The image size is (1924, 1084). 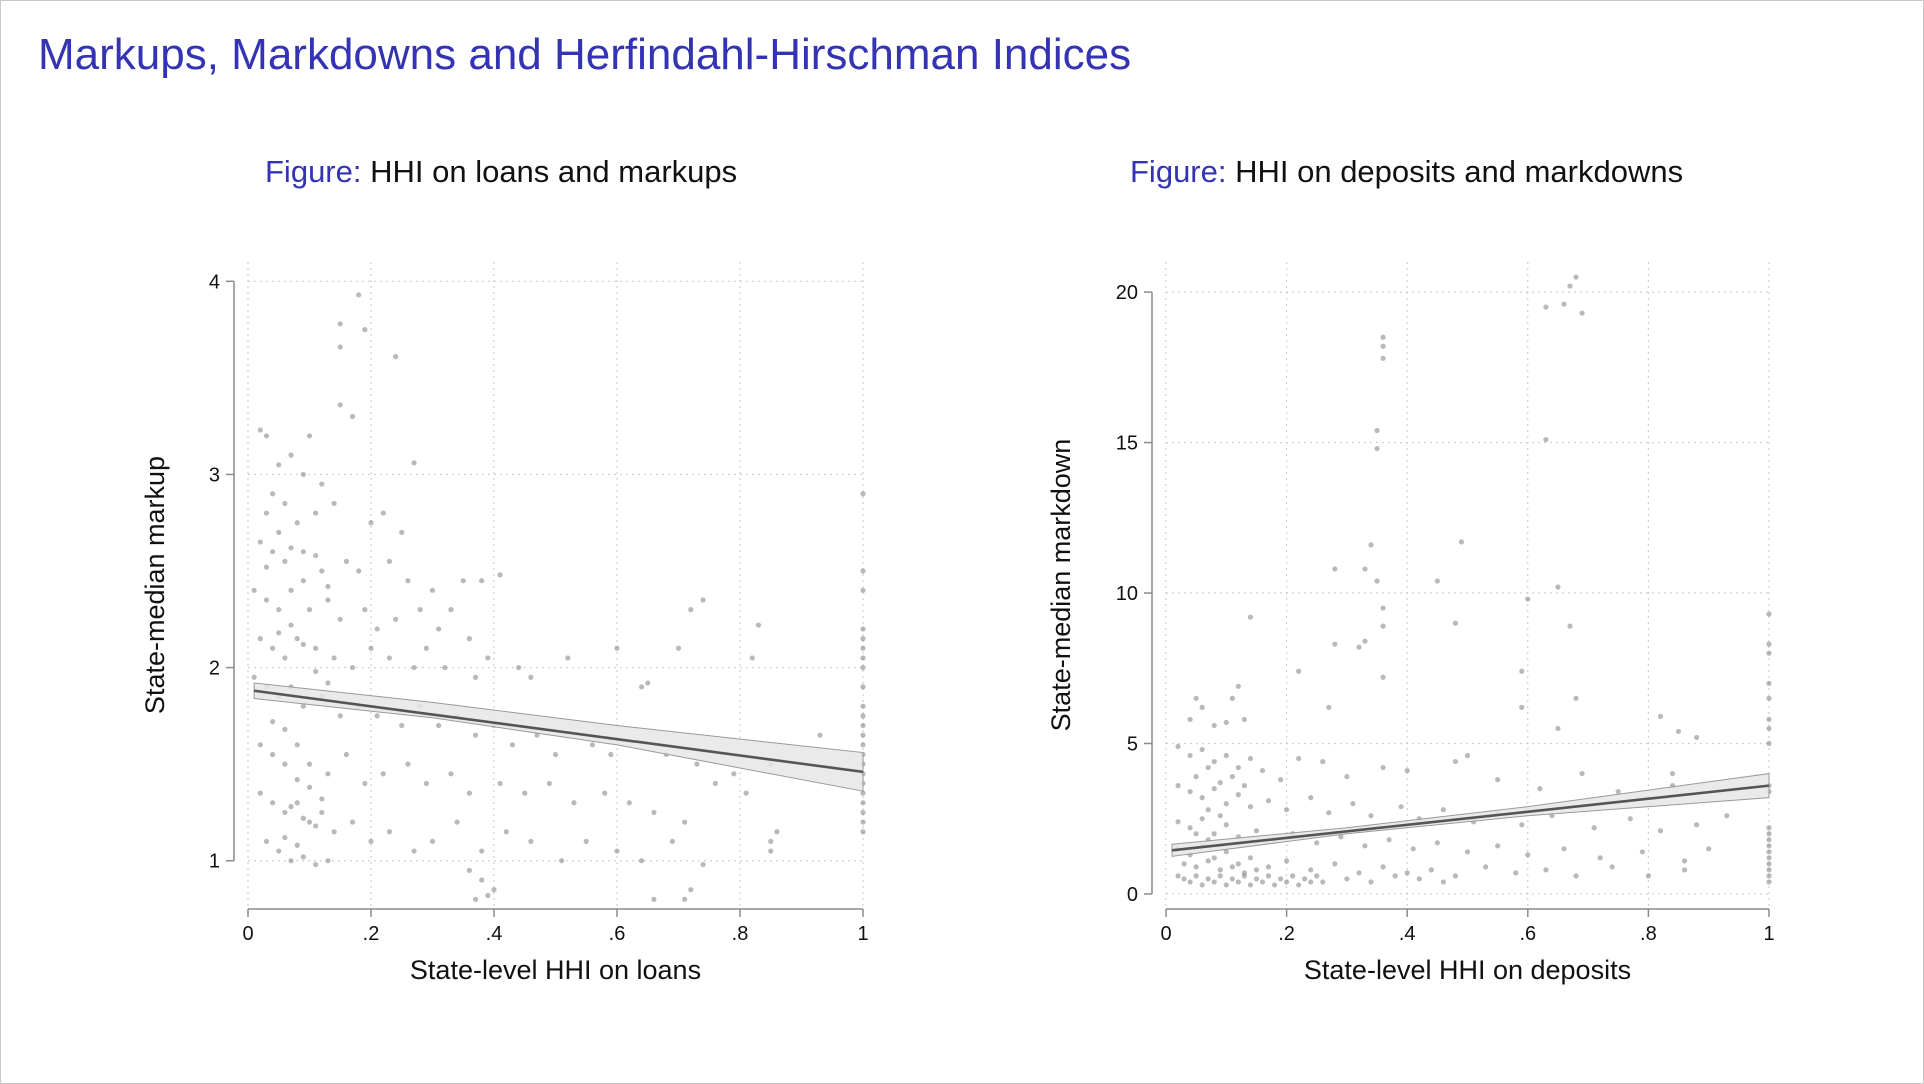 I want to click on x-axis-label: State-level HHI on deposits, so click(x=1467, y=970).